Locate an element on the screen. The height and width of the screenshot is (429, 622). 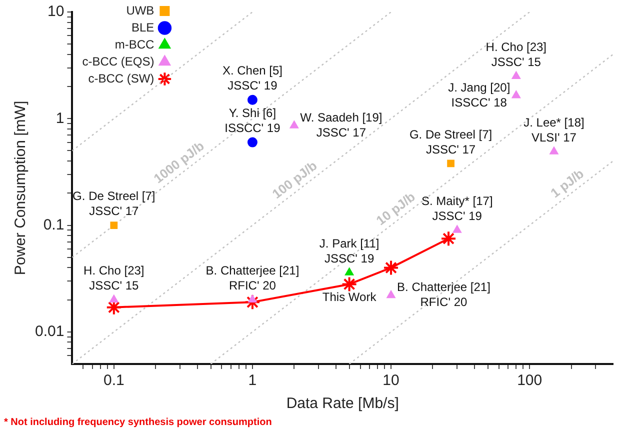
y-axis-title: Power Consumption [mW] is located at coordinates (21, 188).